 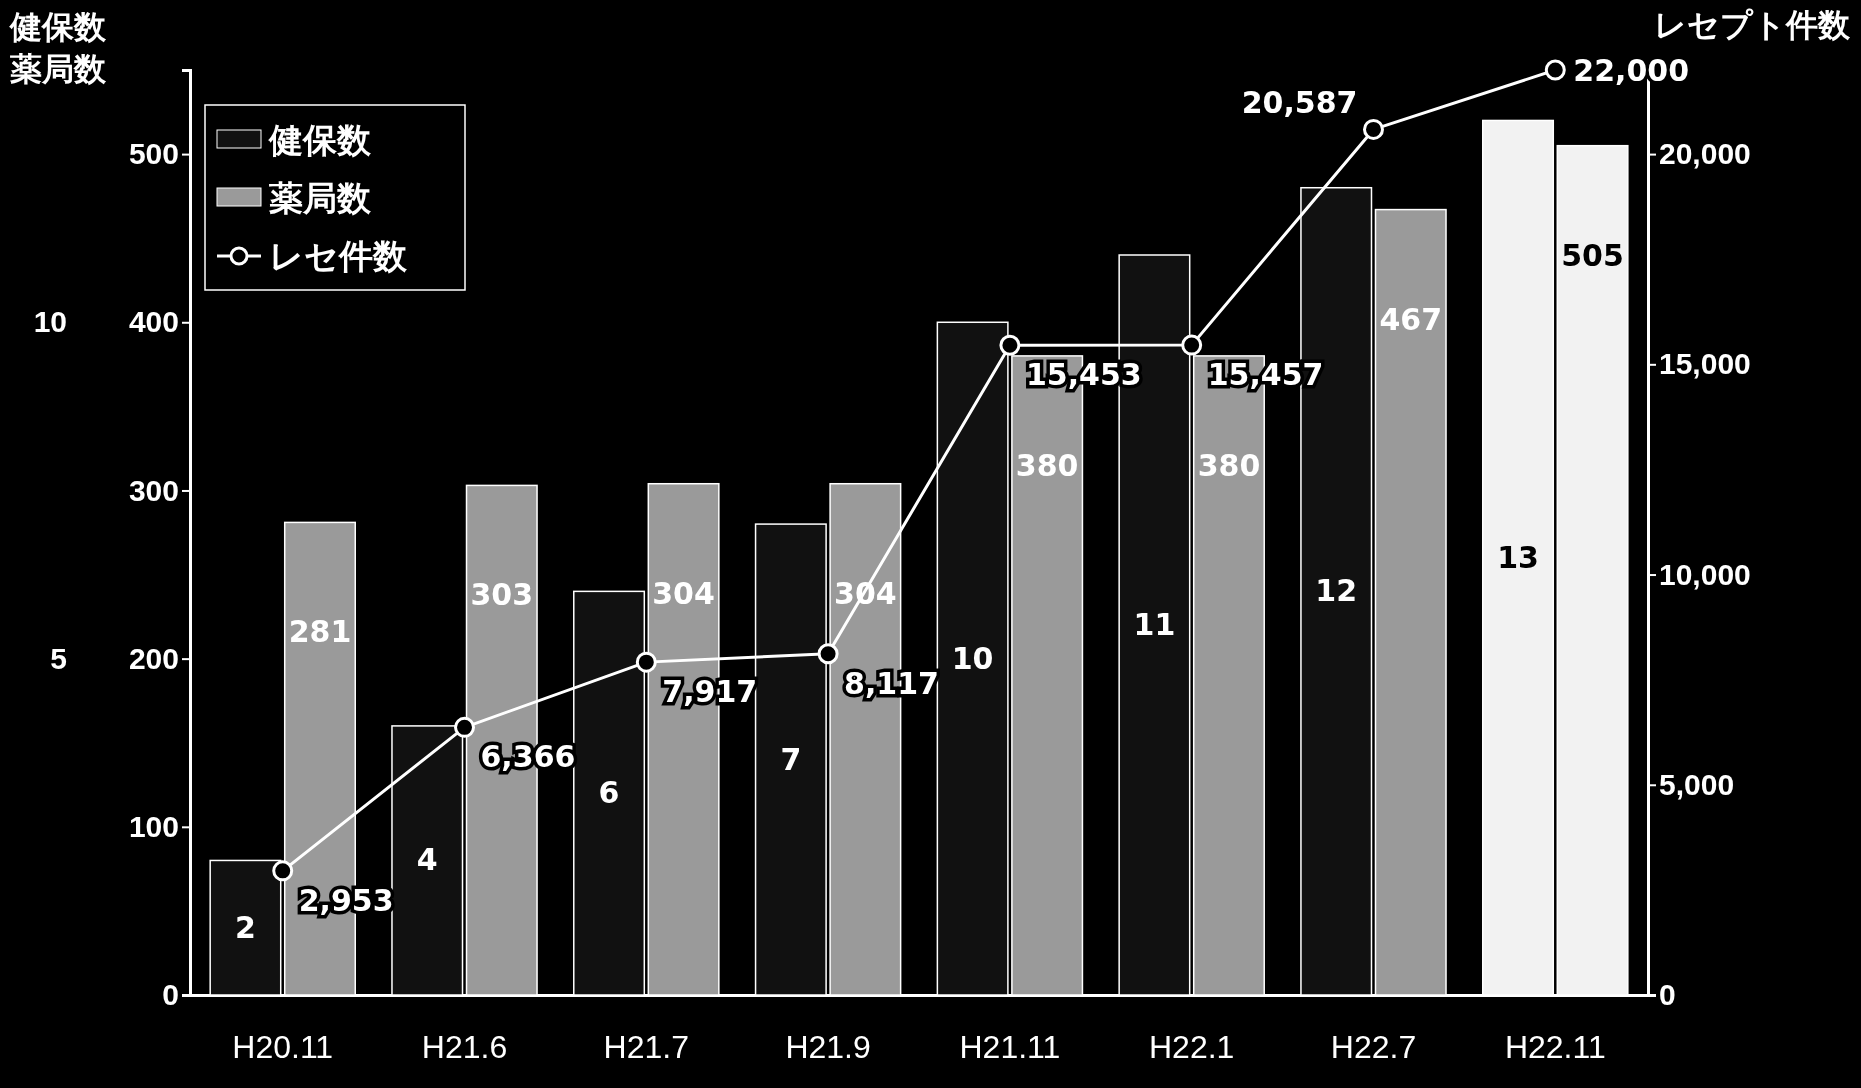 I want to click on y-tick-label: 300, so click(x=153, y=490).